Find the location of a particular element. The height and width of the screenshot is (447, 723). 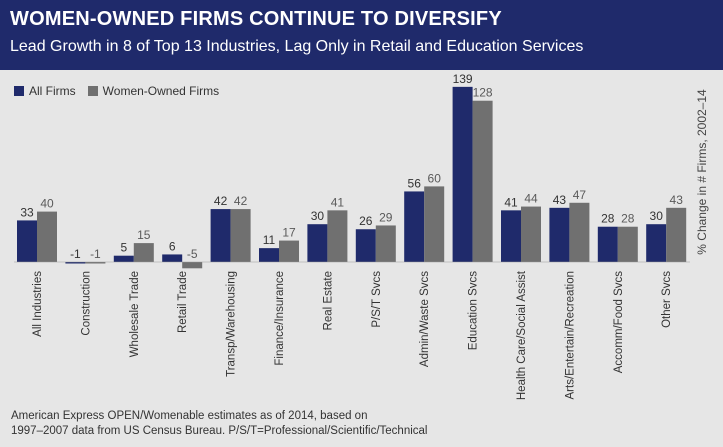

x-tick-label-3: Retail Trade is located at coordinates (183, 302).